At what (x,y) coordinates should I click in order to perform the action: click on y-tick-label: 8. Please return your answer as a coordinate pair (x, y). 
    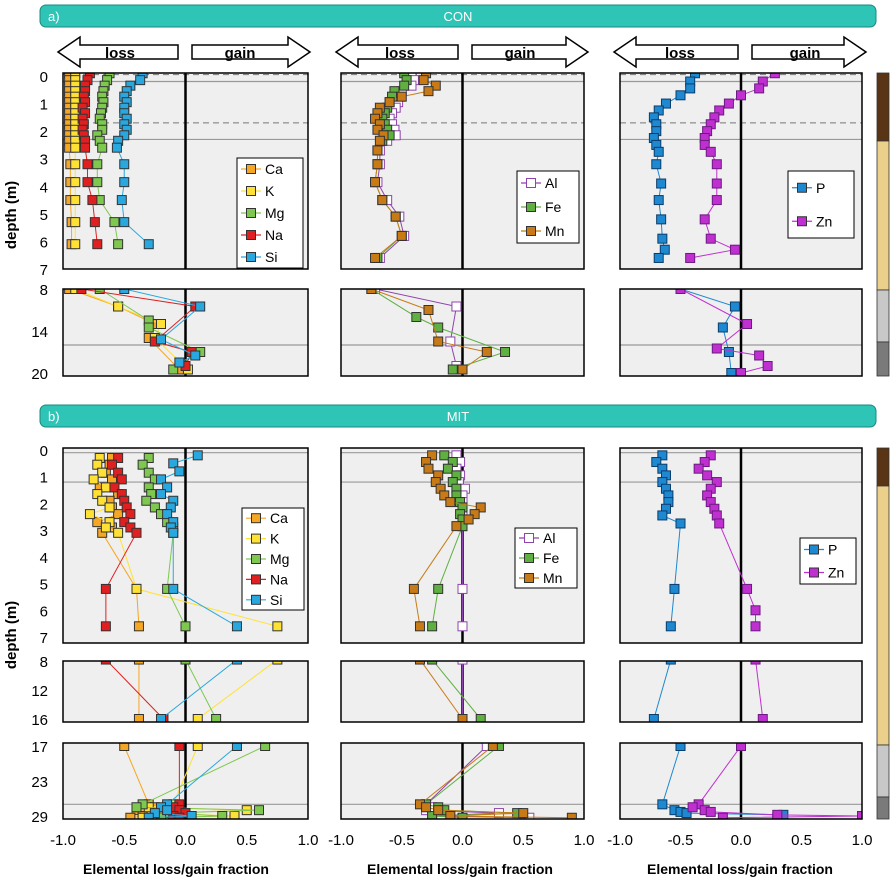
    Looking at the image, I should click on (44, 290).